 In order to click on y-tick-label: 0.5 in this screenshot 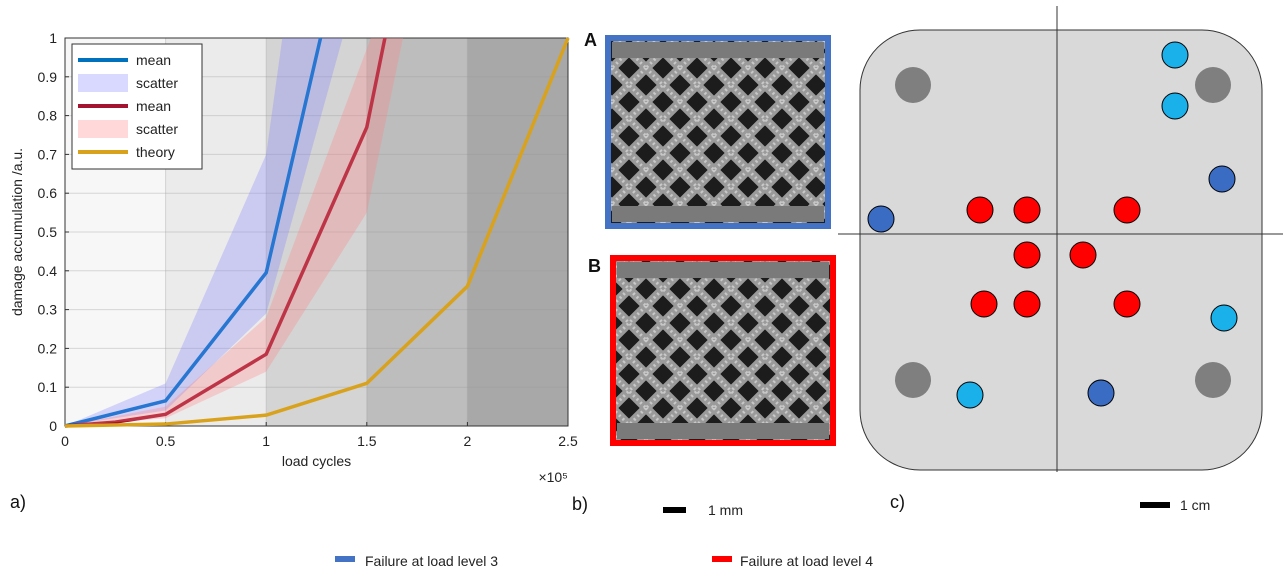, I will do `click(48, 232)`.